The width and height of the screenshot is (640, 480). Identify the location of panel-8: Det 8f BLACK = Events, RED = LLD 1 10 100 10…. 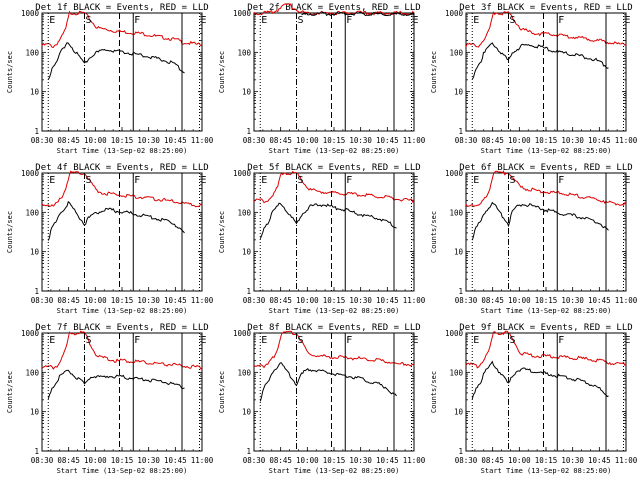
(322, 399).